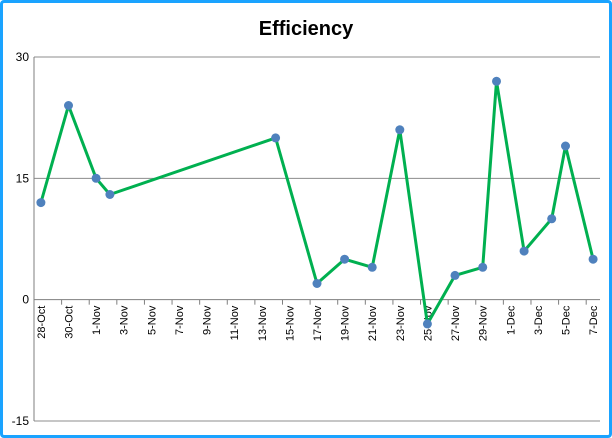  I want to click on y-axis-ticks: -15 0 15 30, so click(21, 239).